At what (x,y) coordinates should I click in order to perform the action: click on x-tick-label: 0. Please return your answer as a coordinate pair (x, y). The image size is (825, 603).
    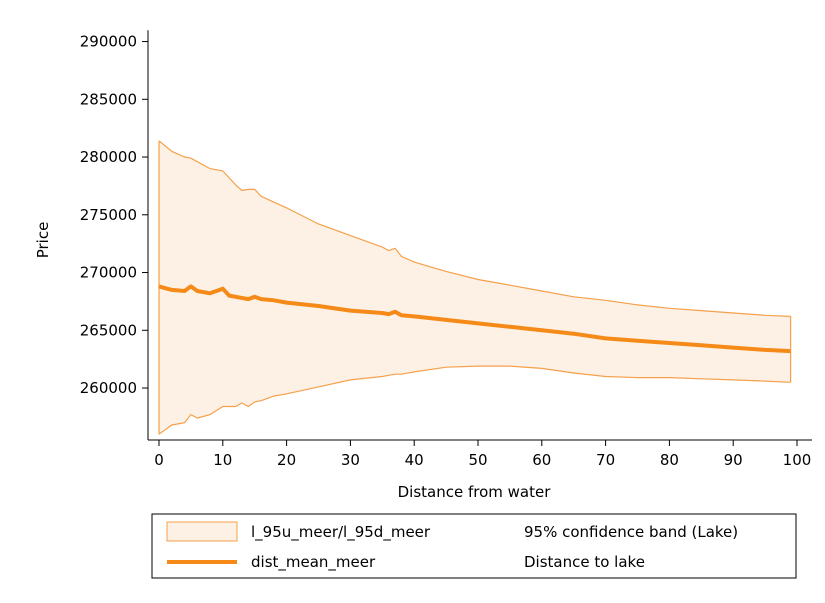
    Looking at the image, I should click on (159, 460).